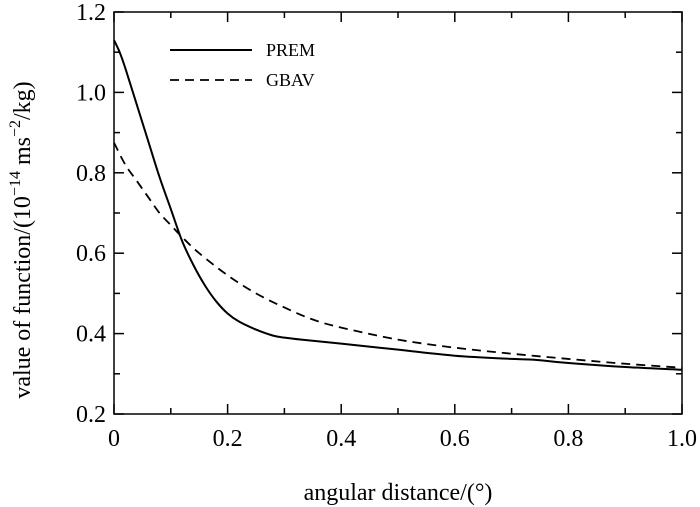 The height and width of the screenshot is (507, 700). What do you see at coordinates (290, 50) in the screenshot?
I see `legend-label-prem: PREM` at bounding box center [290, 50].